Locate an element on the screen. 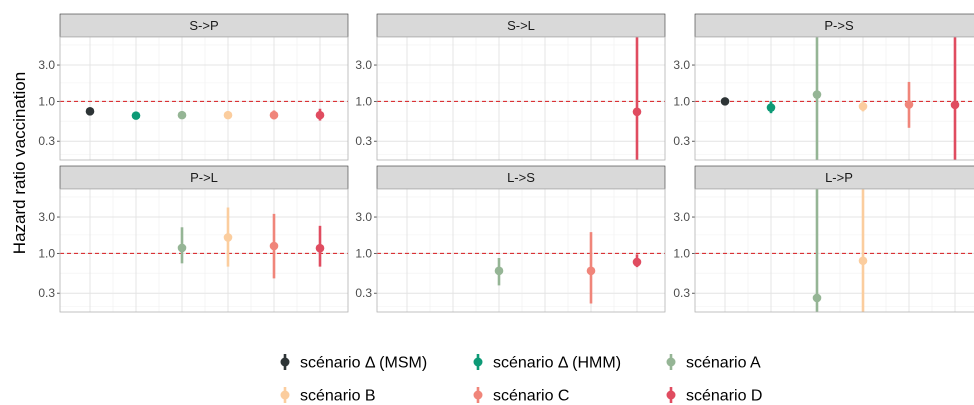  legend-item: scénario Δ (MSM) is located at coordinates (353, 363).